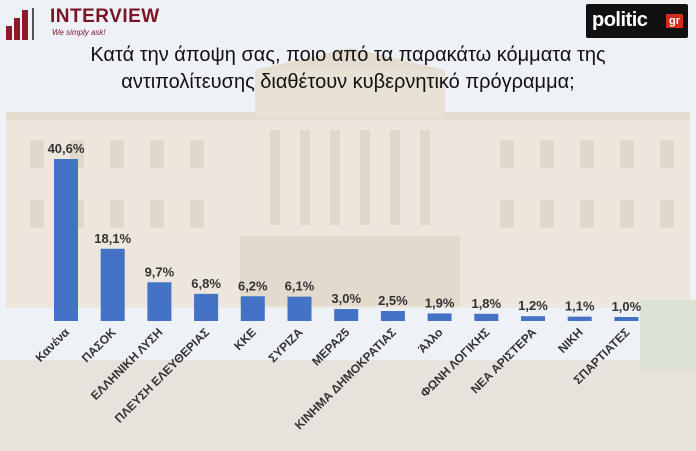 The width and height of the screenshot is (696, 451). What do you see at coordinates (286, 345) in the screenshot?
I see `category-label-5: ΣΥΡΙΖΑ` at bounding box center [286, 345].